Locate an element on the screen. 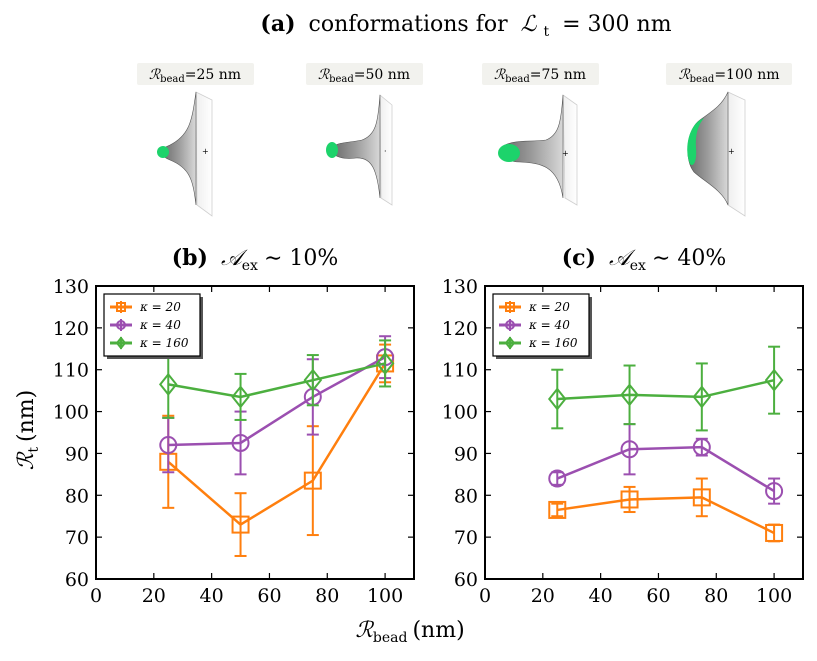 Image resolution: width=817 pixels, height=661 pixels. panel-a-title-rest: conformations for is located at coordinates (409, 24).